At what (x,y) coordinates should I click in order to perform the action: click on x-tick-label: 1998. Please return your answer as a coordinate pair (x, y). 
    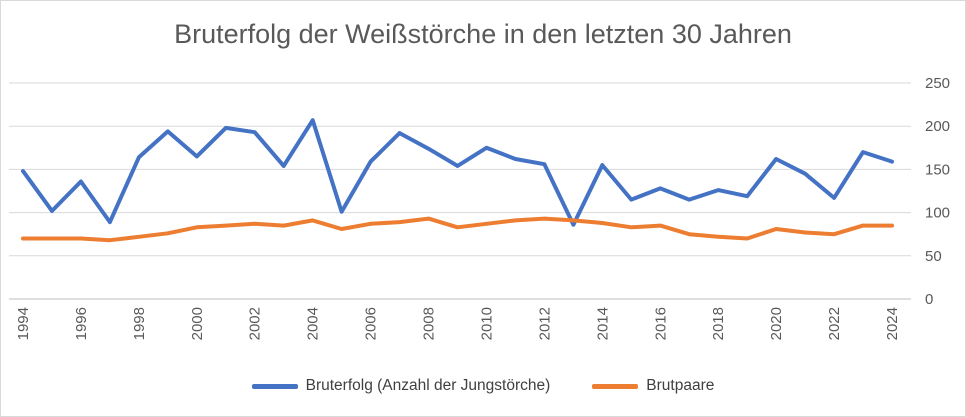
    Looking at the image, I should click on (139, 323).